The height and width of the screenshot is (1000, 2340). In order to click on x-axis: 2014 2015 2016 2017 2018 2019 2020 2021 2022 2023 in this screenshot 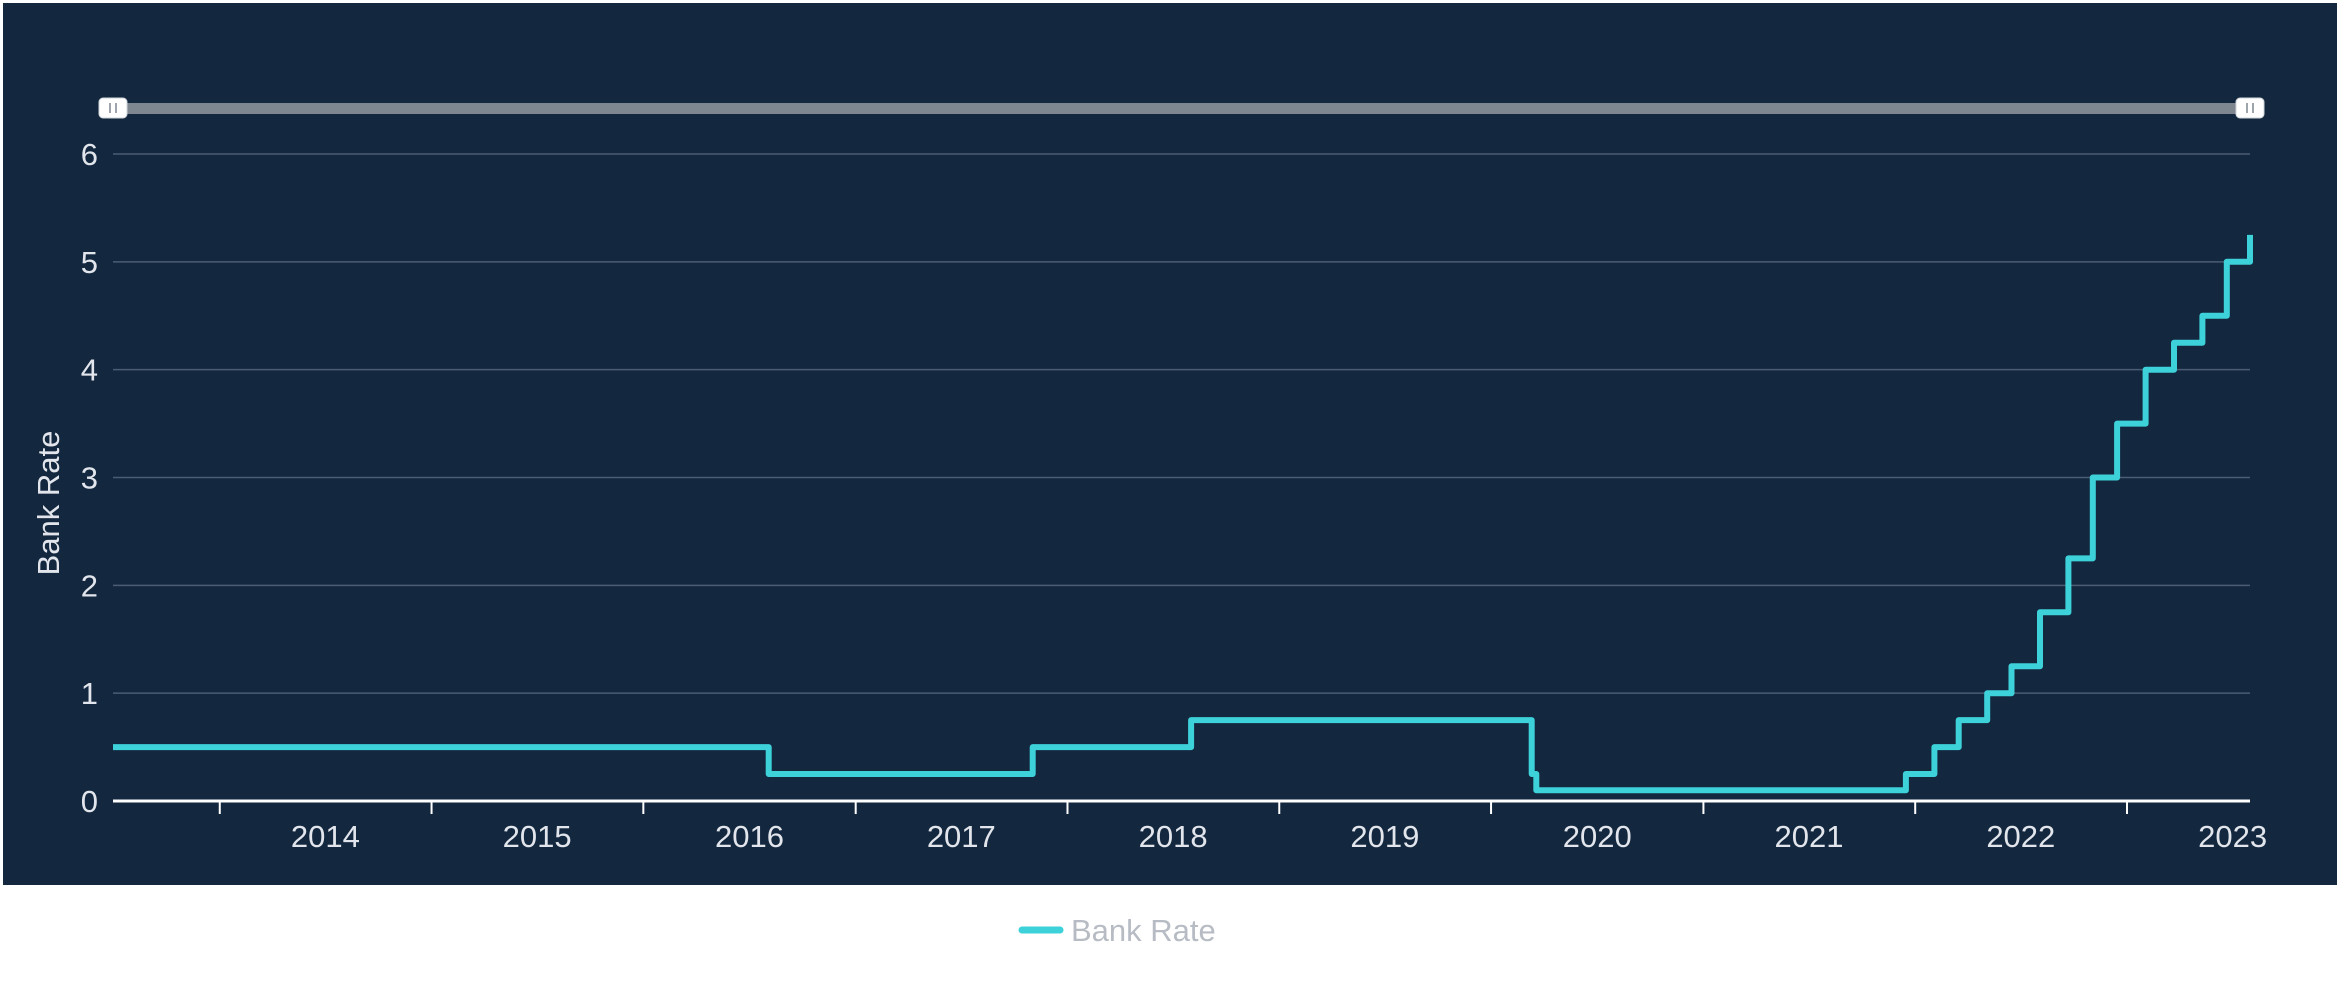, I will do `click(1190, 826)`.